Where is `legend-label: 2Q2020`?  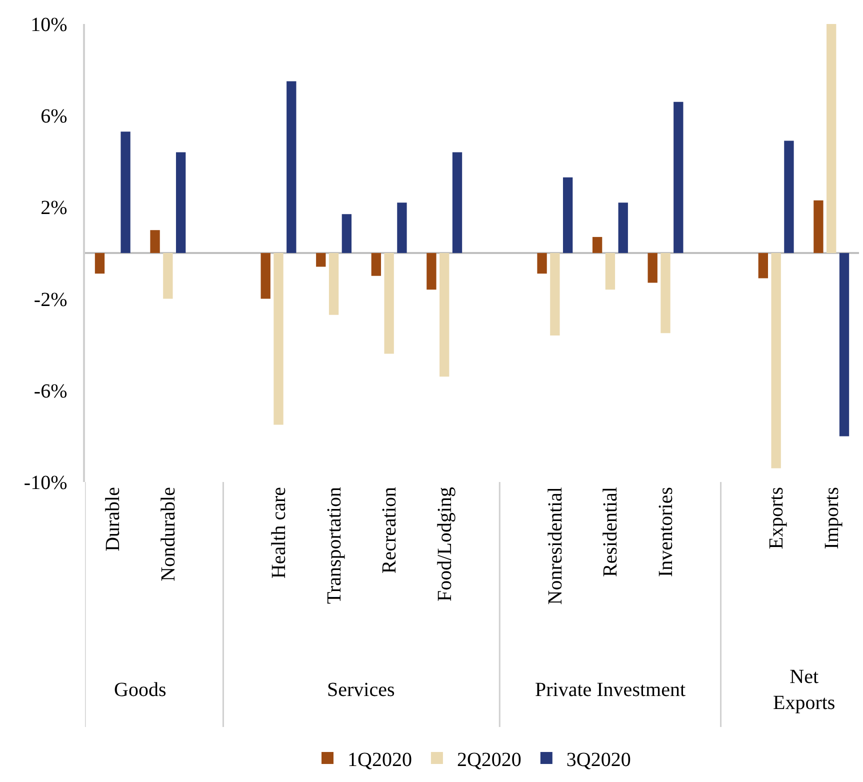 legend-label: 2Q2020 is located at coordinates (489, 759).